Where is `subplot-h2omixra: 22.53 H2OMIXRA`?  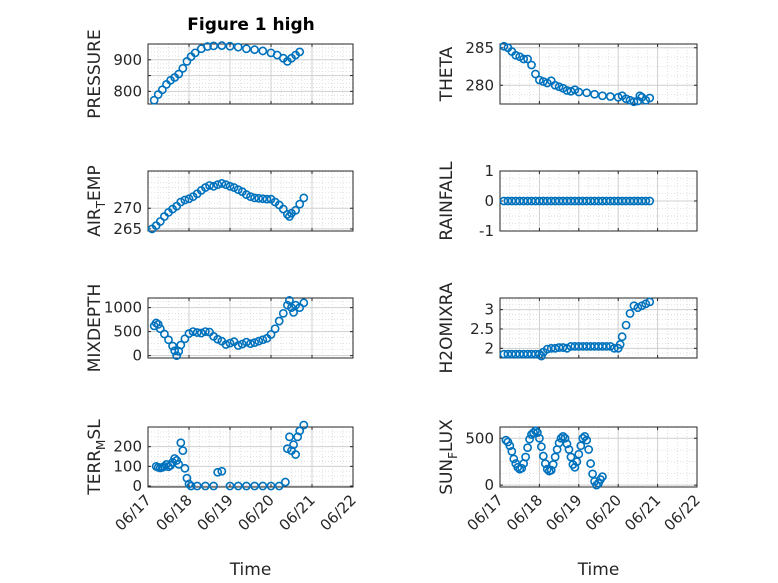 subplot-h2omixra: 22.53 H2OMIXRA is located at coordinates (567, 328).